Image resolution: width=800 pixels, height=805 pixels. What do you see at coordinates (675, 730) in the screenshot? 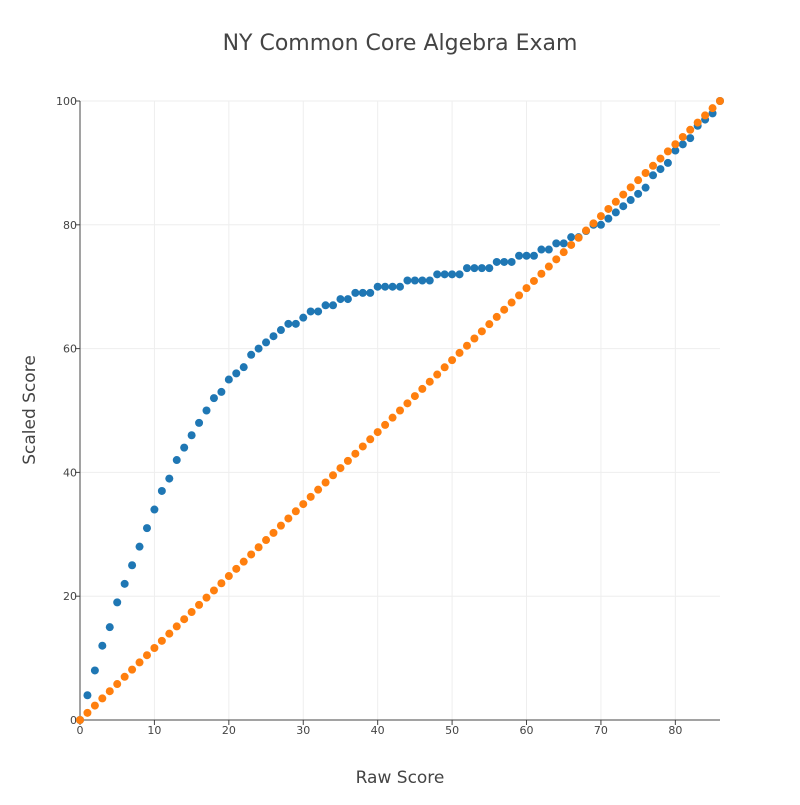
I see `x-tick-label: 80` at bounding box center [675, 730].